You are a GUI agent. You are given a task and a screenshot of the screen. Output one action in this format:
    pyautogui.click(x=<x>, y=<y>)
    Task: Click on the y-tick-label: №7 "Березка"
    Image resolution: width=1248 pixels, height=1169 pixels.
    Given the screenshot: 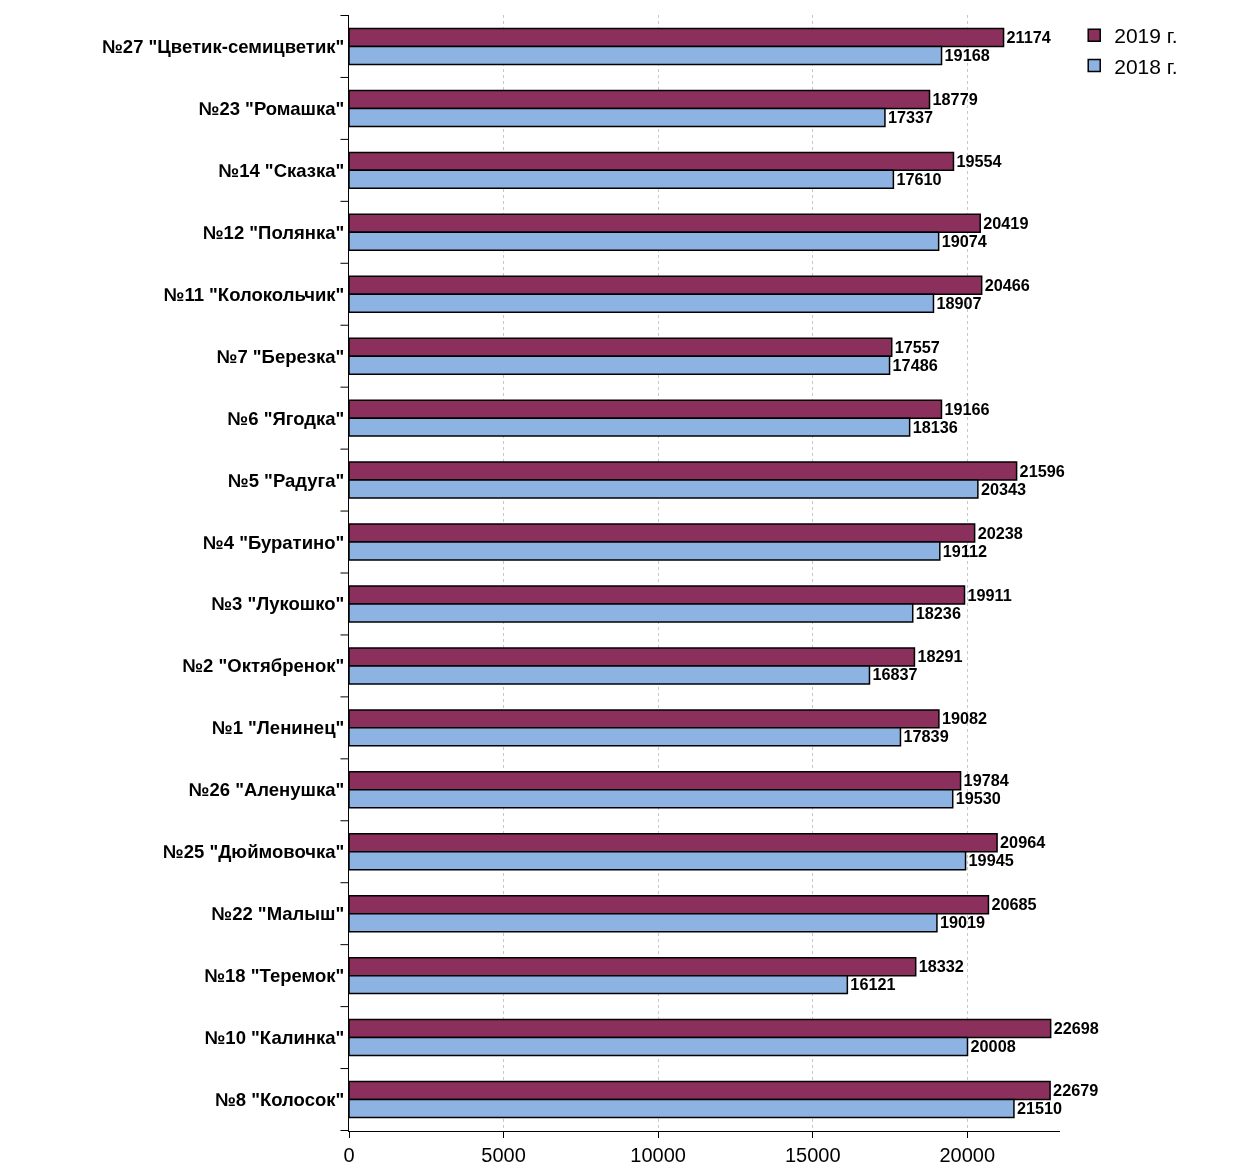 What is the action you would take?
    pyautogui.click(x=280, y=356)
    